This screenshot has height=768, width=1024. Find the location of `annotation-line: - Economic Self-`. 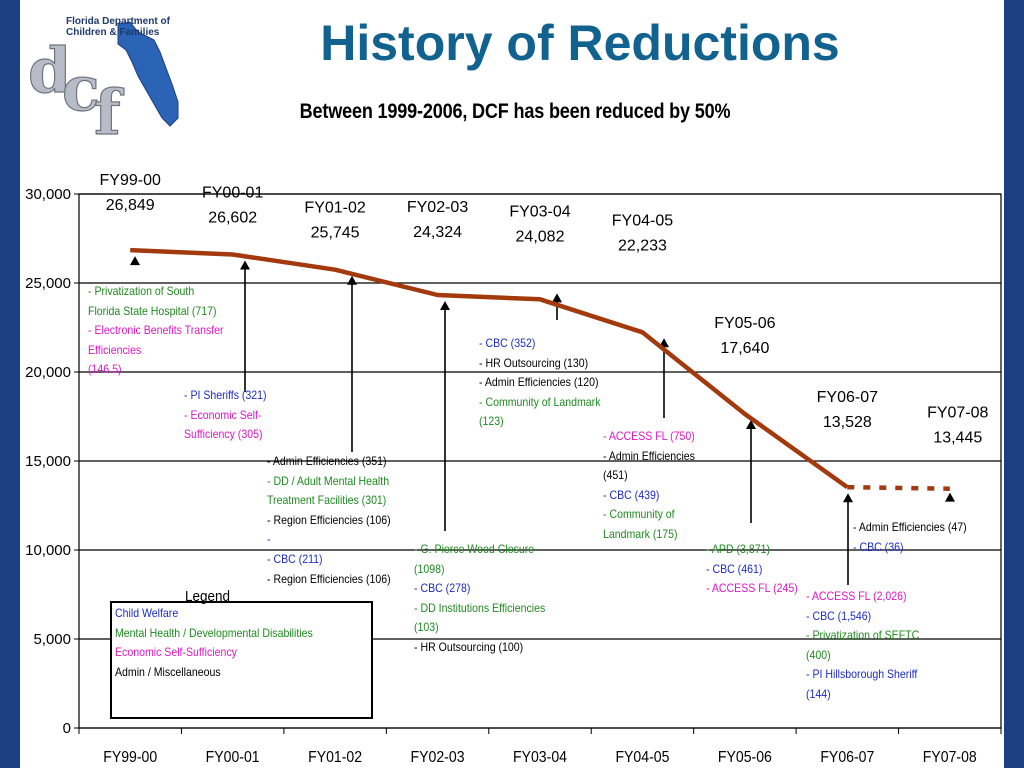

annotation-line: - Economic Self- is located at coordinates (223, 414).